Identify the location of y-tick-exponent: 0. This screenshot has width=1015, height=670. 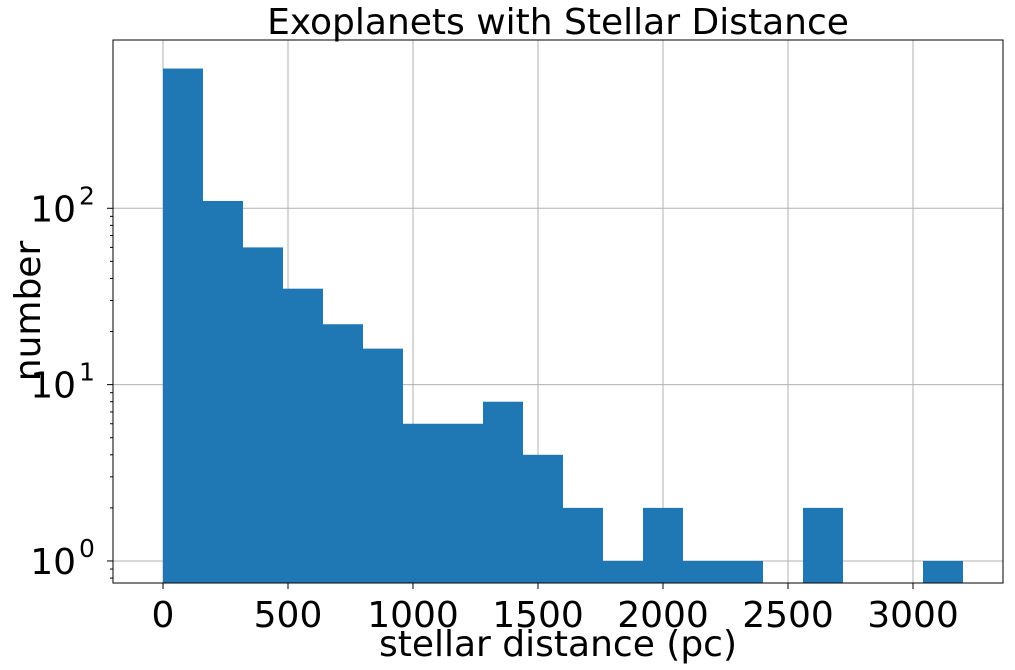
(87, 548).